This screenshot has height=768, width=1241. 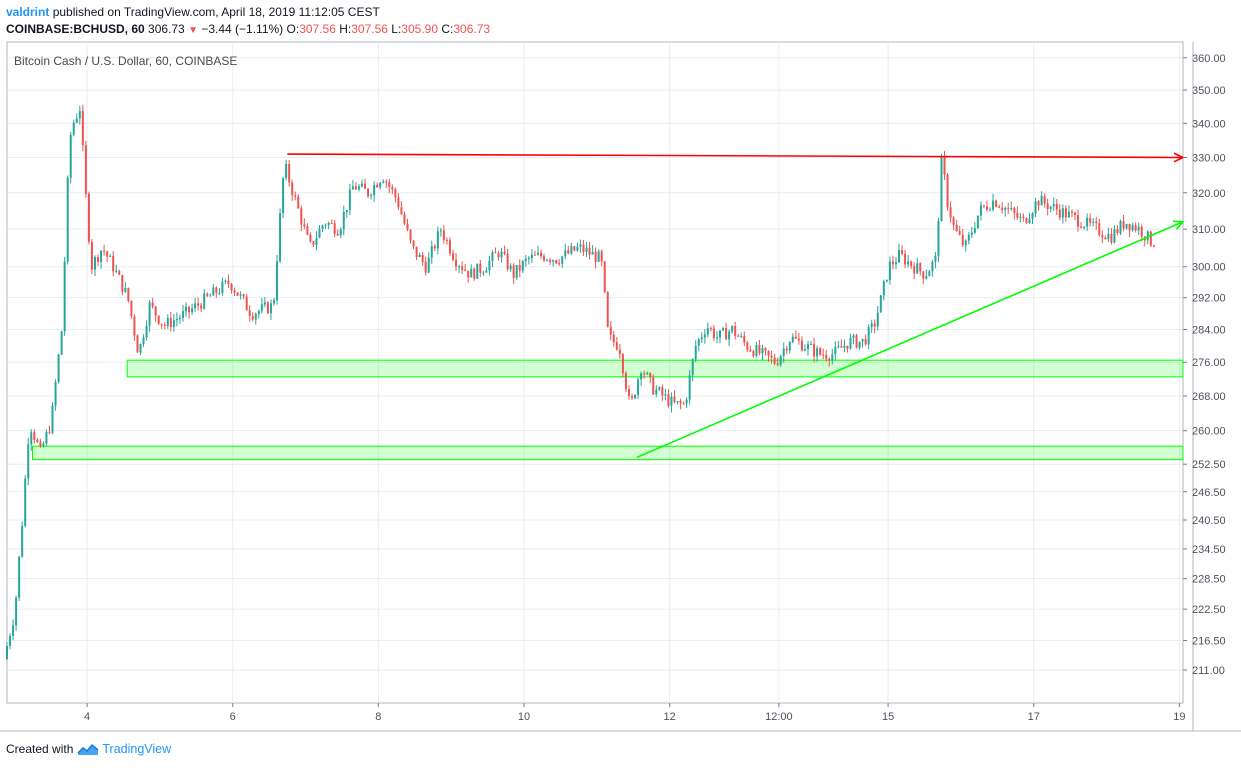 I want to click on author-link: valdrint, so click(x=28, y=12).